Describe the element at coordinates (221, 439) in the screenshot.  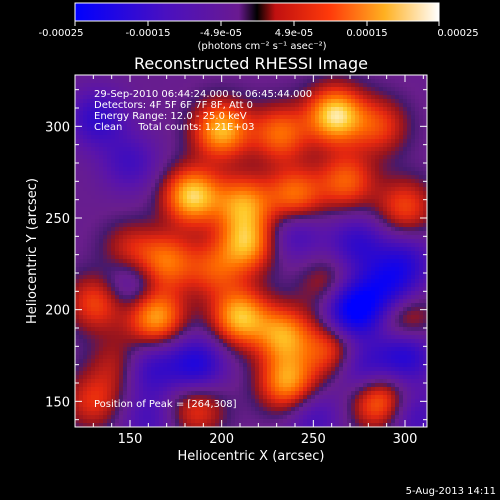
I see `x-tick-label: 200` at that location.